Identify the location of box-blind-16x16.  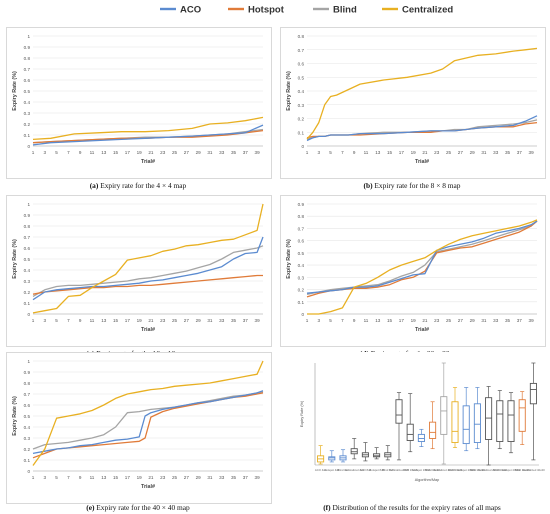
(433, 425).